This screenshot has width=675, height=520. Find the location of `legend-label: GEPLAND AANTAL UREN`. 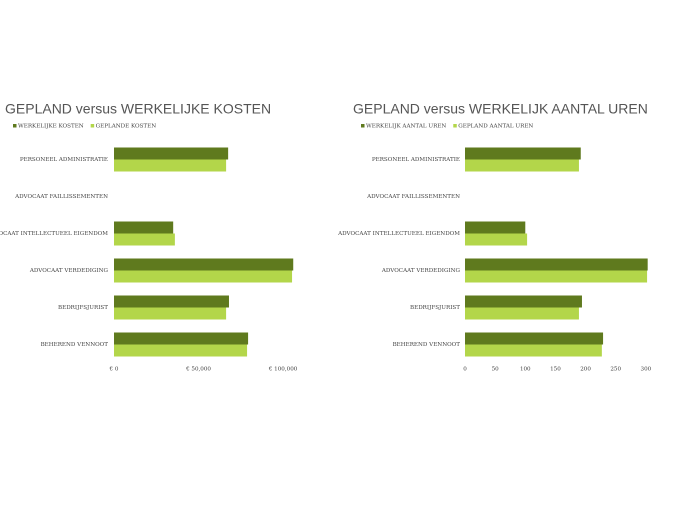

legend-label: GEPLAND AANTAL UREN is located at coordinates (495, 127).